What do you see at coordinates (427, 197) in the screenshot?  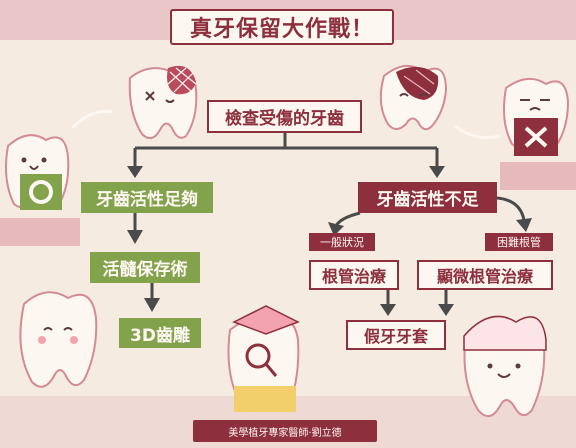 I see `insufficient-vitality-node: 牙齒活性不足` at bounding box center [427, 197].